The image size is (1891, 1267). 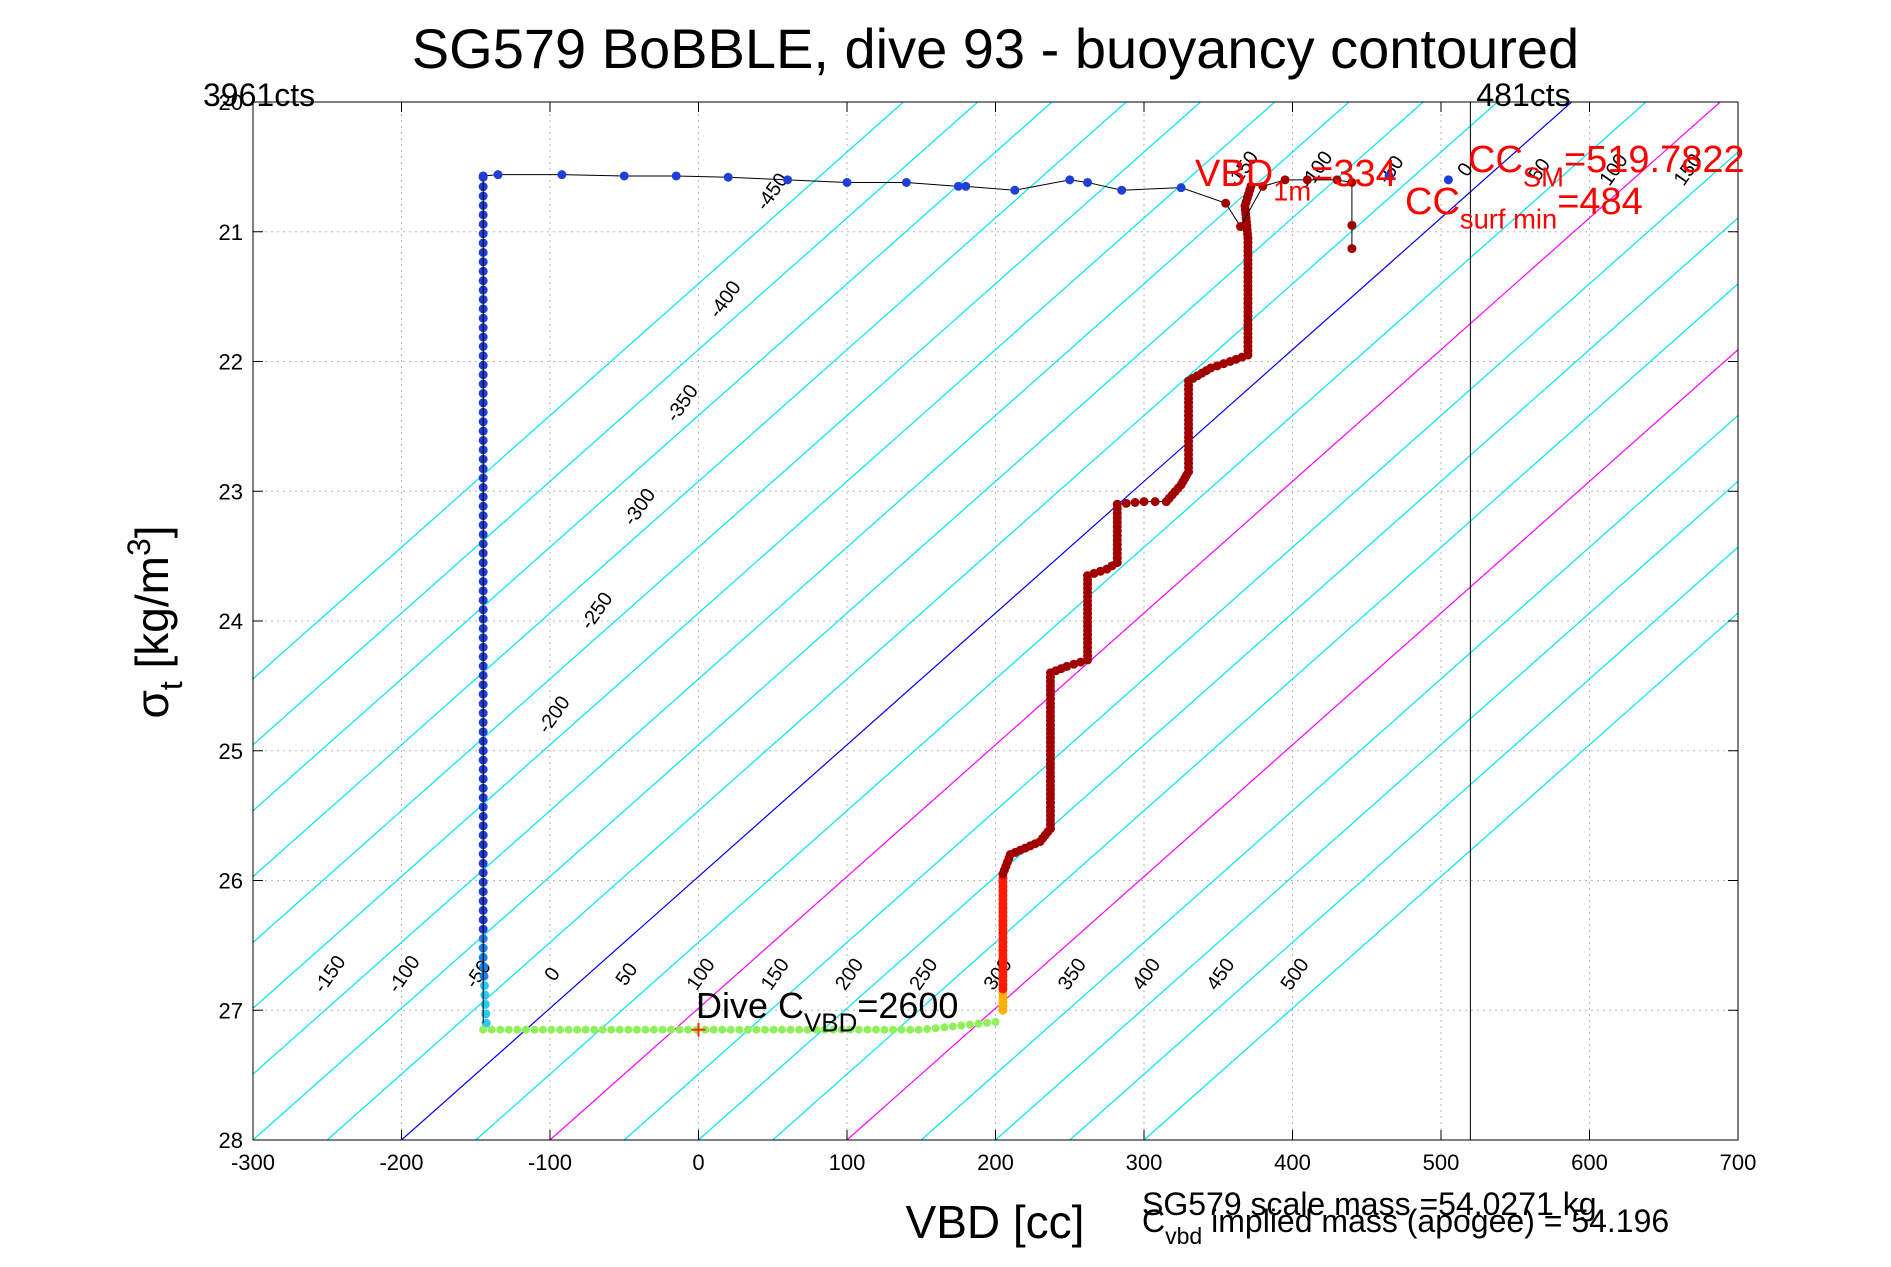 What do you see at coordinates (1234, 174) in the screenshot?
I see `vbd-1m-label-main: VBD` at bounding box center [1234, 174].